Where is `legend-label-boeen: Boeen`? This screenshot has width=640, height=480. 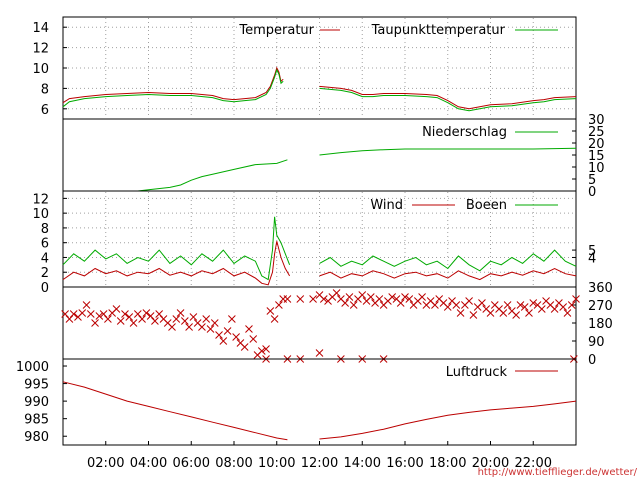 legend-label-boeen: Boeen is located at coordinates (486, 205).